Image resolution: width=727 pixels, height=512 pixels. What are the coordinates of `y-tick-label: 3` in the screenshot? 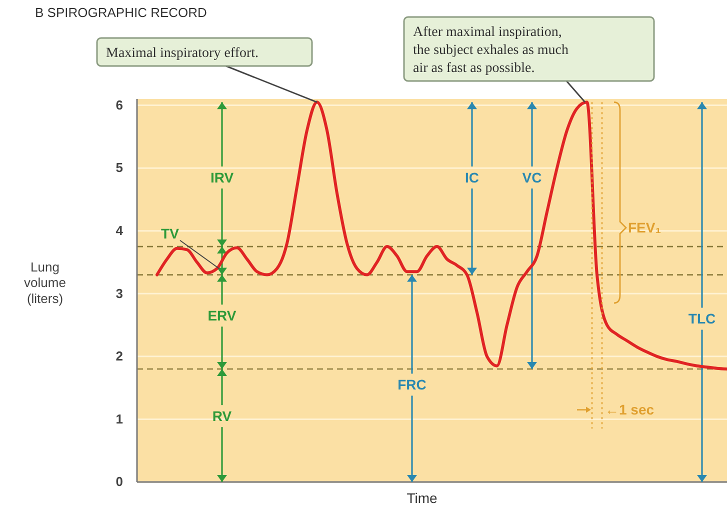 It's located at (119, 293).